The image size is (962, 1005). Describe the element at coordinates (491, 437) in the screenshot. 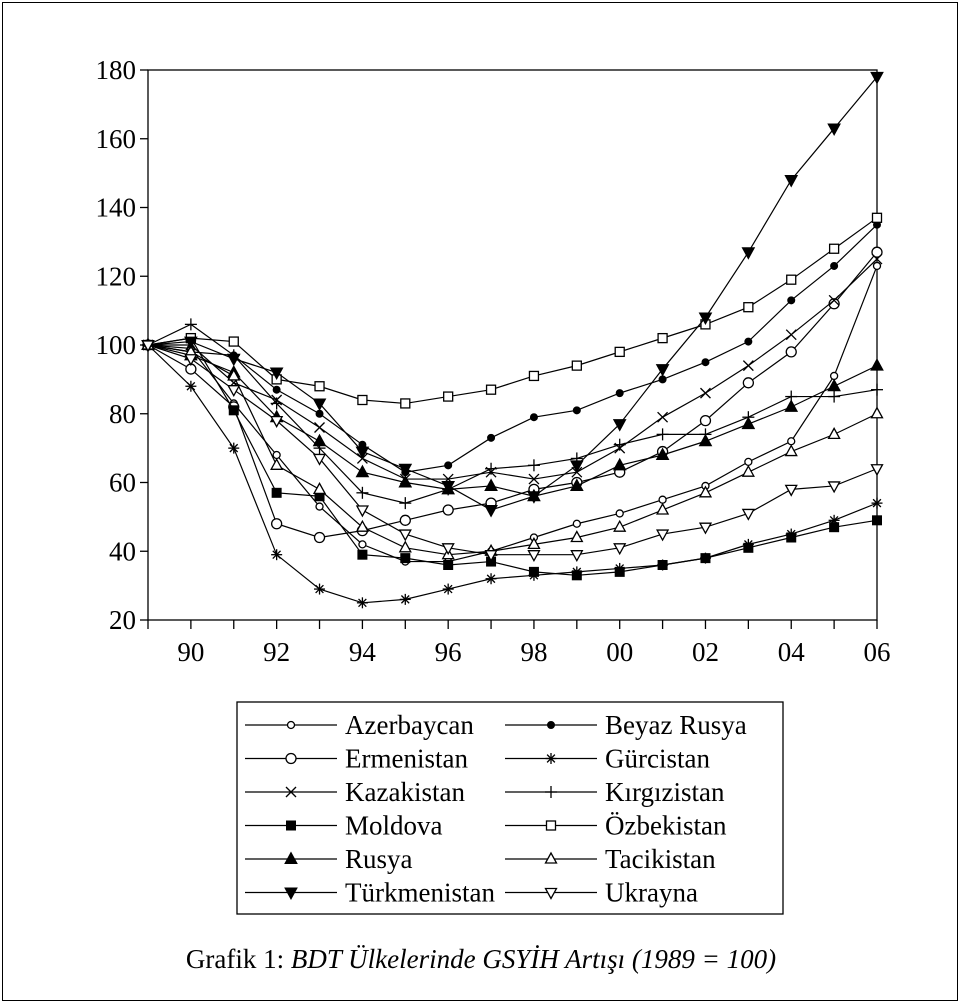

I see `data-point-Beyaz Rusya-1997` at that location.